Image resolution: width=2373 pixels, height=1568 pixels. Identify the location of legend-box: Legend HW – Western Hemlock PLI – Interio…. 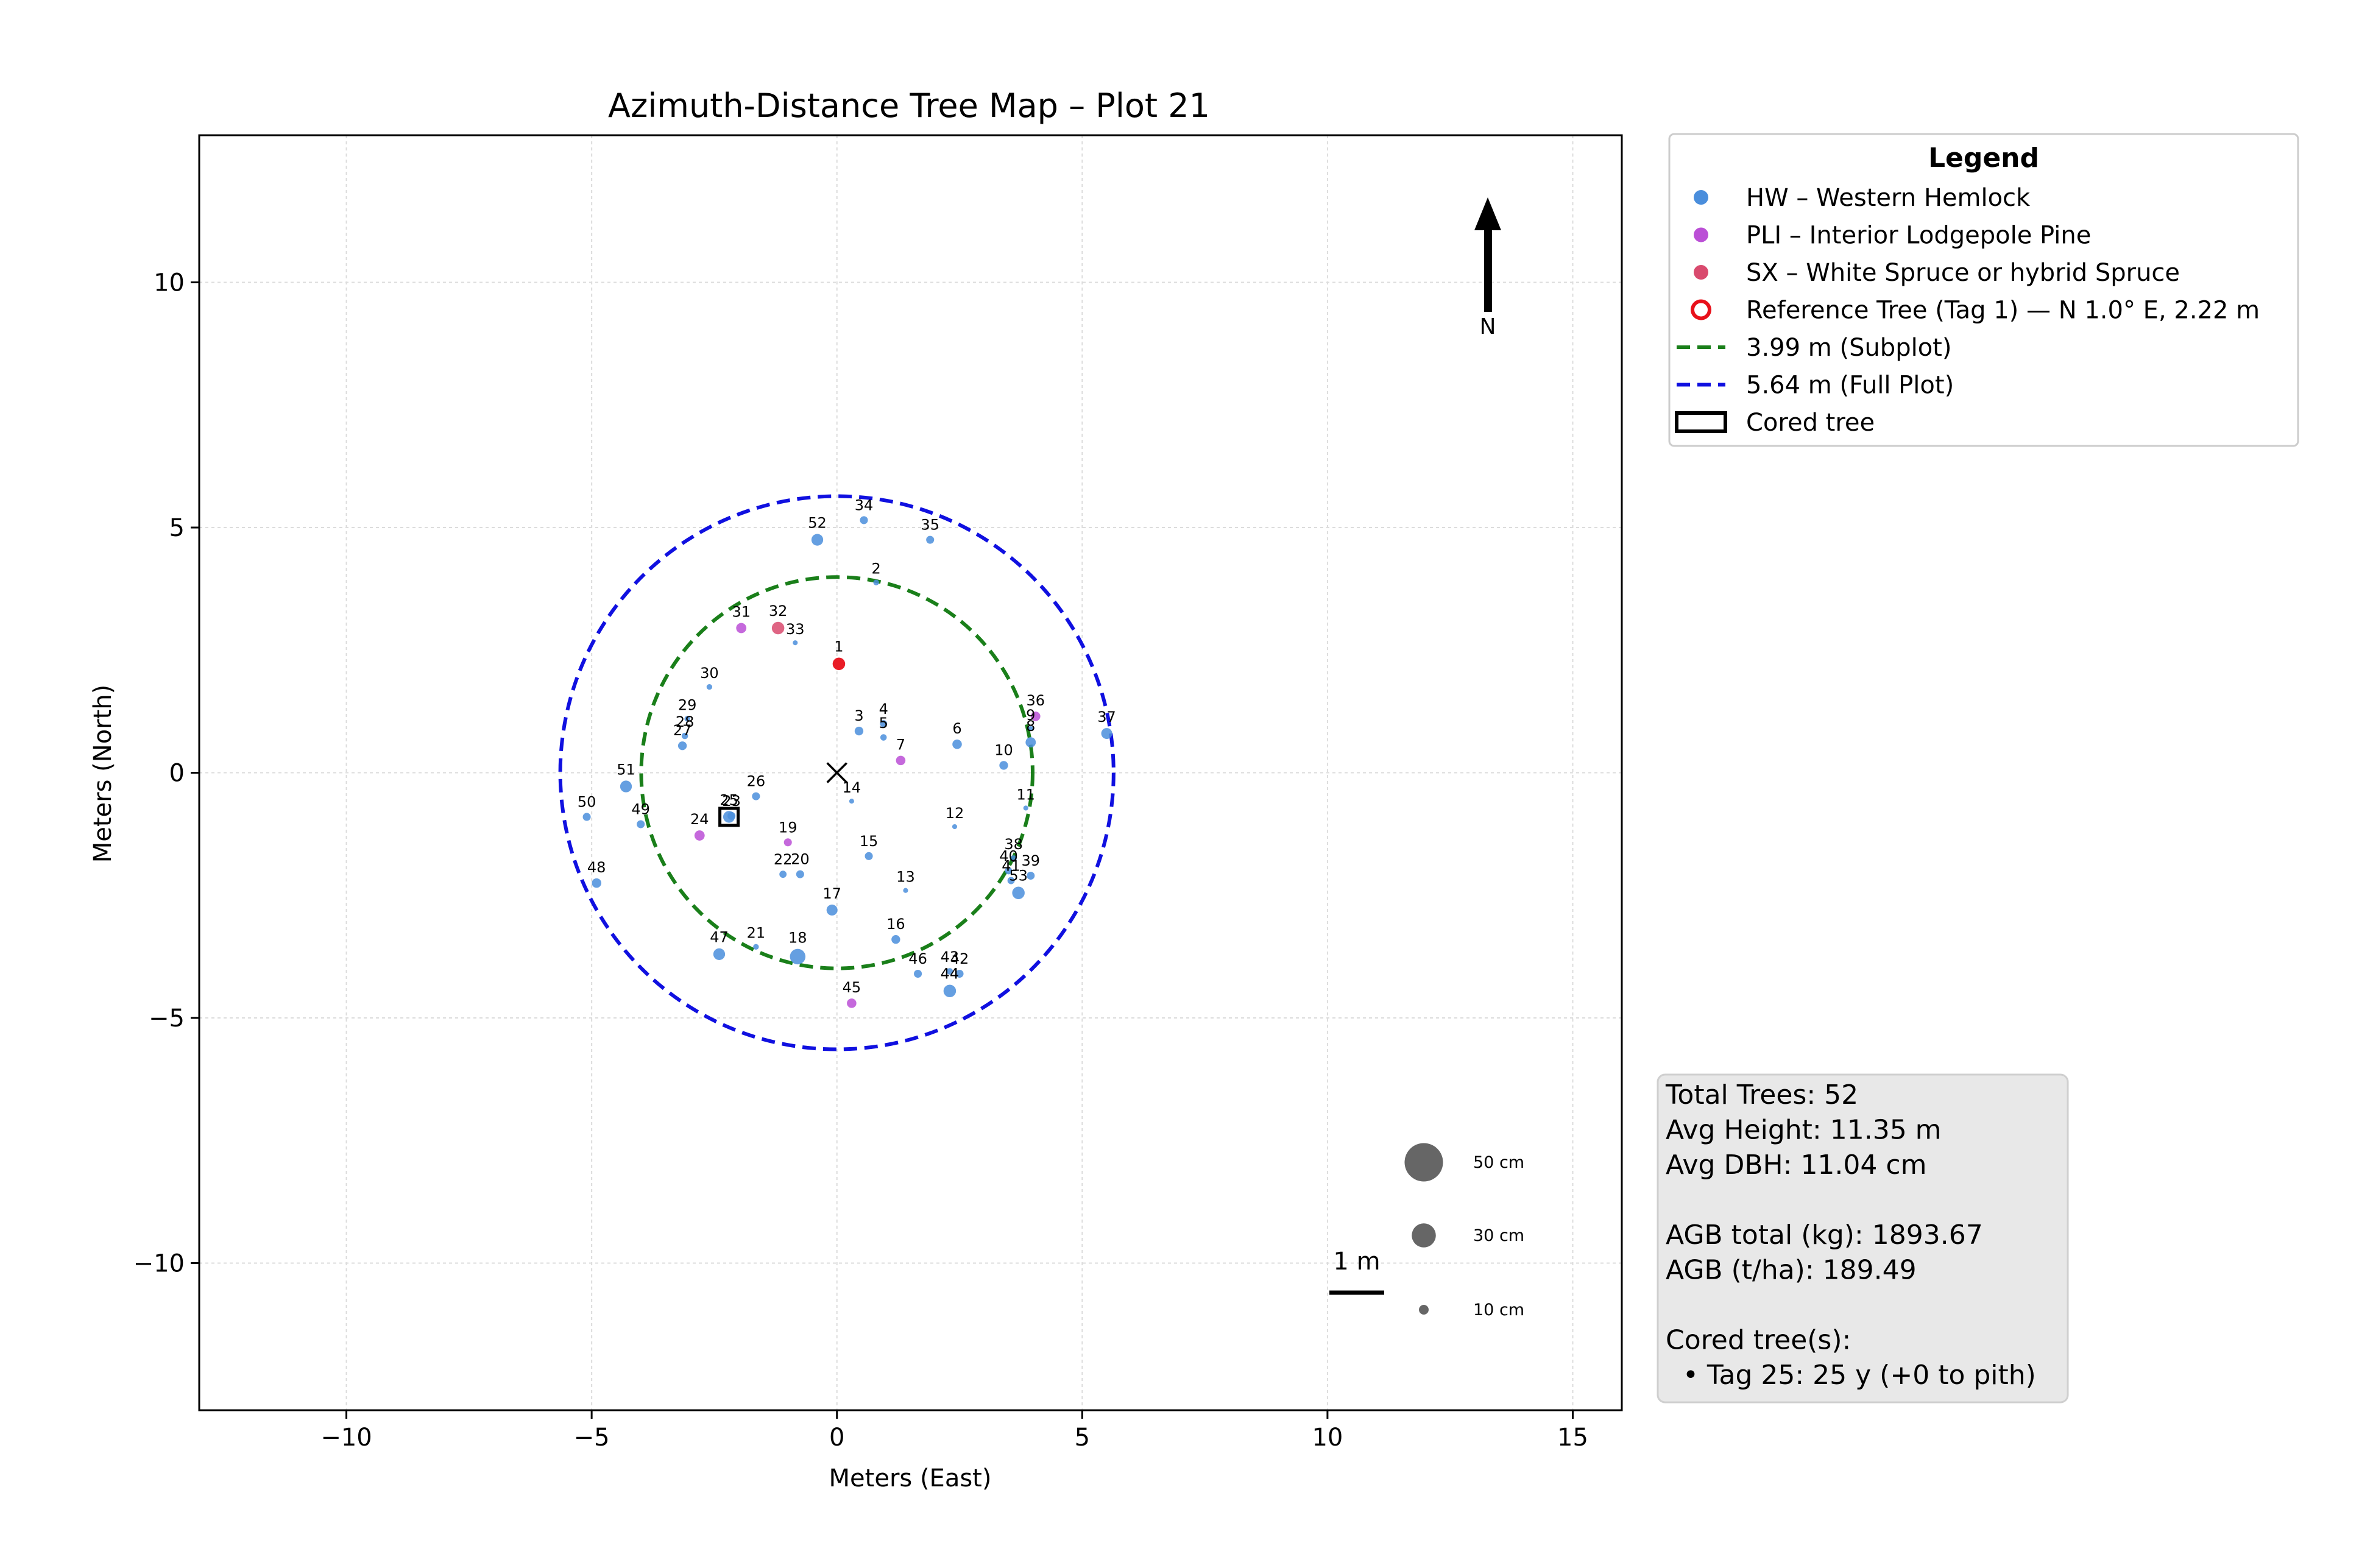
(1983, 290).